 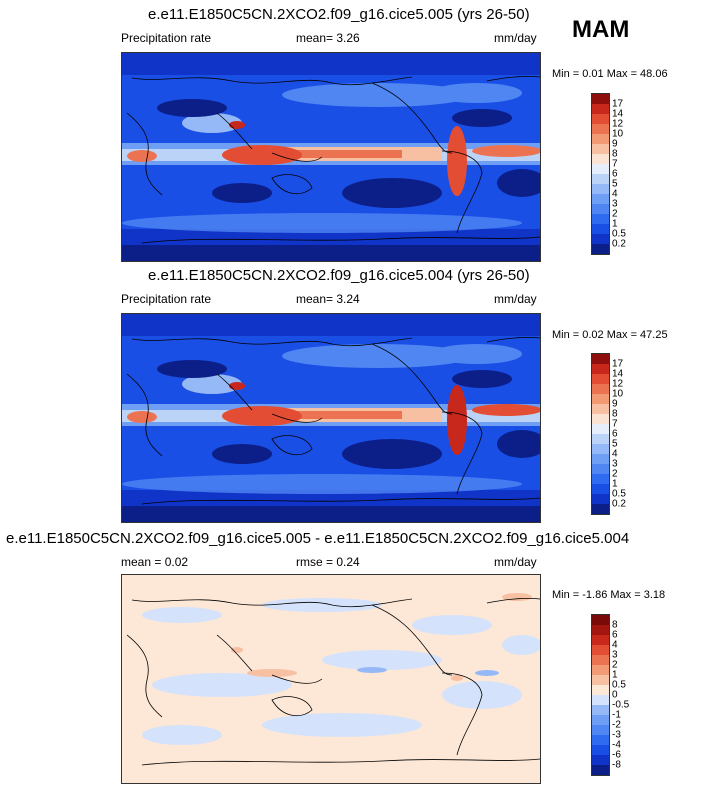 I want to click on panel-2-colorbar-tick: 3, so click(x=615, y=464).